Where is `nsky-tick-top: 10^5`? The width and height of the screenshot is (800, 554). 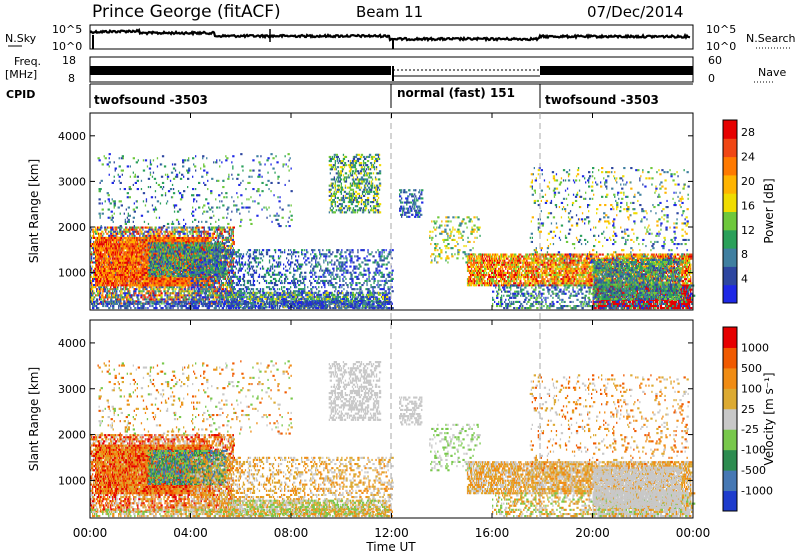
nsky-tick-top: 10^5 is located at coordinates (67, 29).